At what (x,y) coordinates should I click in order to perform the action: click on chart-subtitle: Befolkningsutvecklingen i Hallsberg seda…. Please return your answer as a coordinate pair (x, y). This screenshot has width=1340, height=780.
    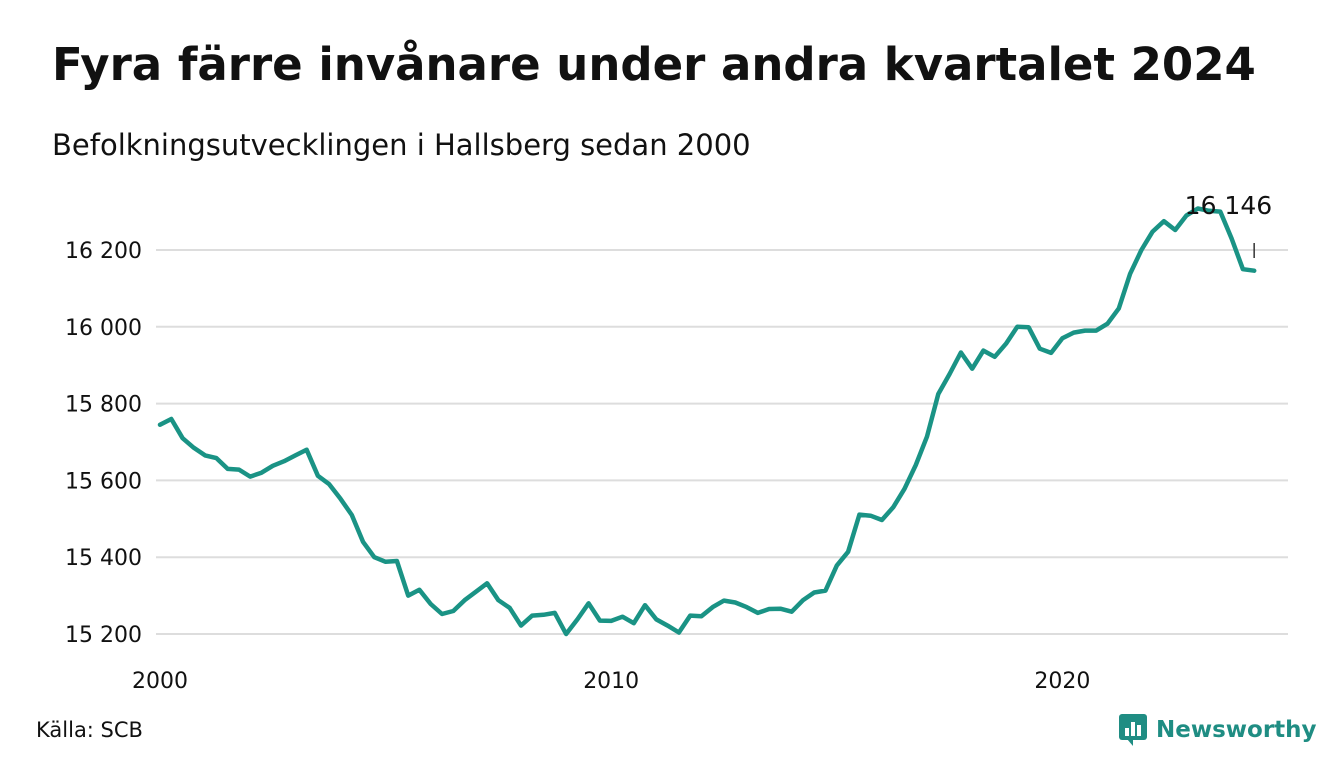
    Looking at the image, I should click on (401, 145).